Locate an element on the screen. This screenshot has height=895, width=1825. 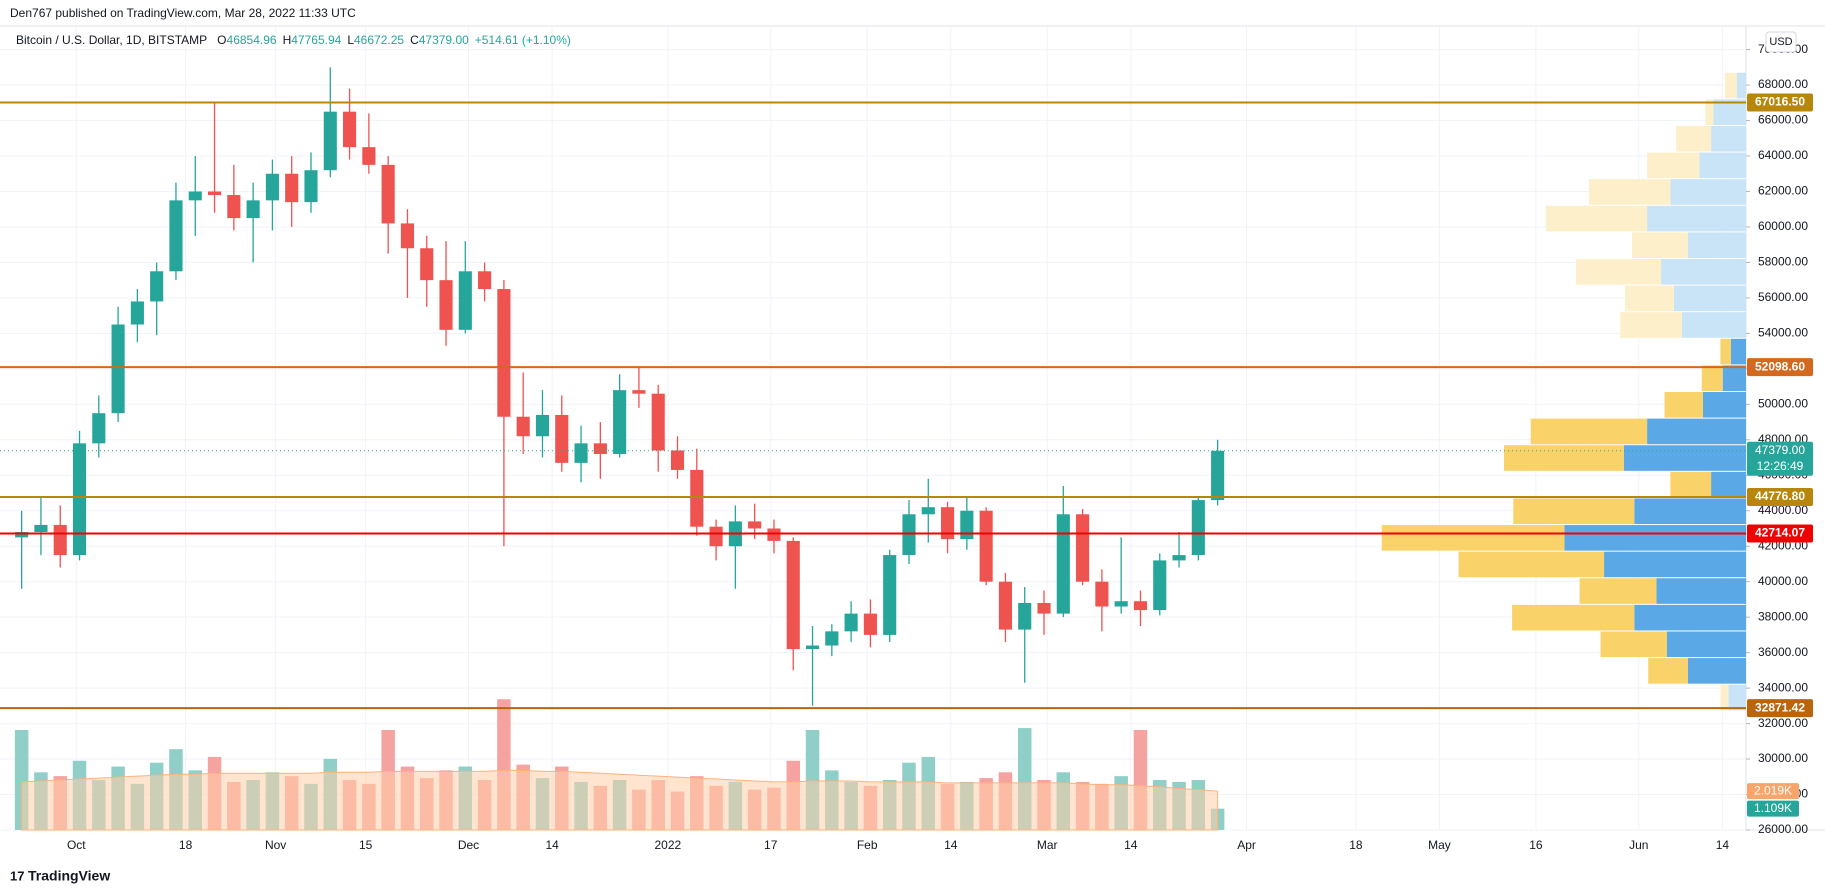
y-tick-label: 26000.00 is located at coordinates (1783, 829).